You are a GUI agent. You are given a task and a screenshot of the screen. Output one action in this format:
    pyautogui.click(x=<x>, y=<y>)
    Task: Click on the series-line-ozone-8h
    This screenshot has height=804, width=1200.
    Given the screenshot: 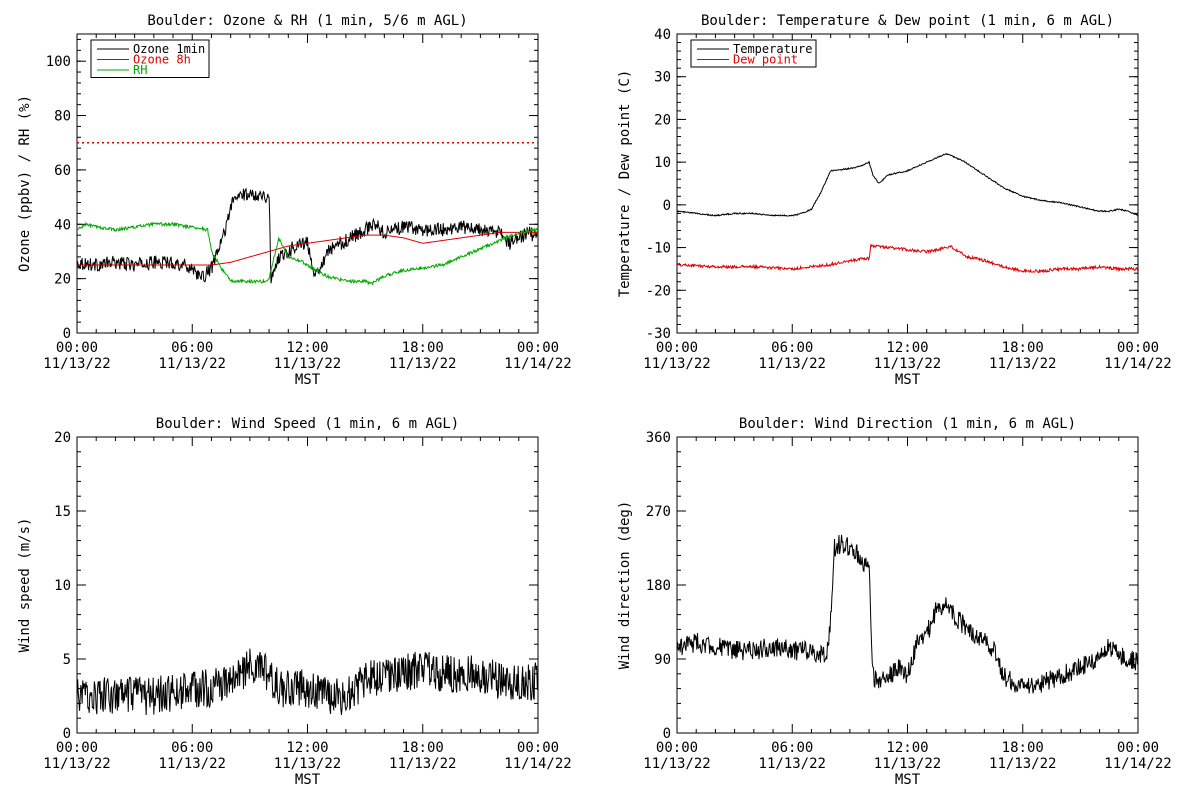 What is the action you would take?
    pyautogui.click(x=307, y=248)
    